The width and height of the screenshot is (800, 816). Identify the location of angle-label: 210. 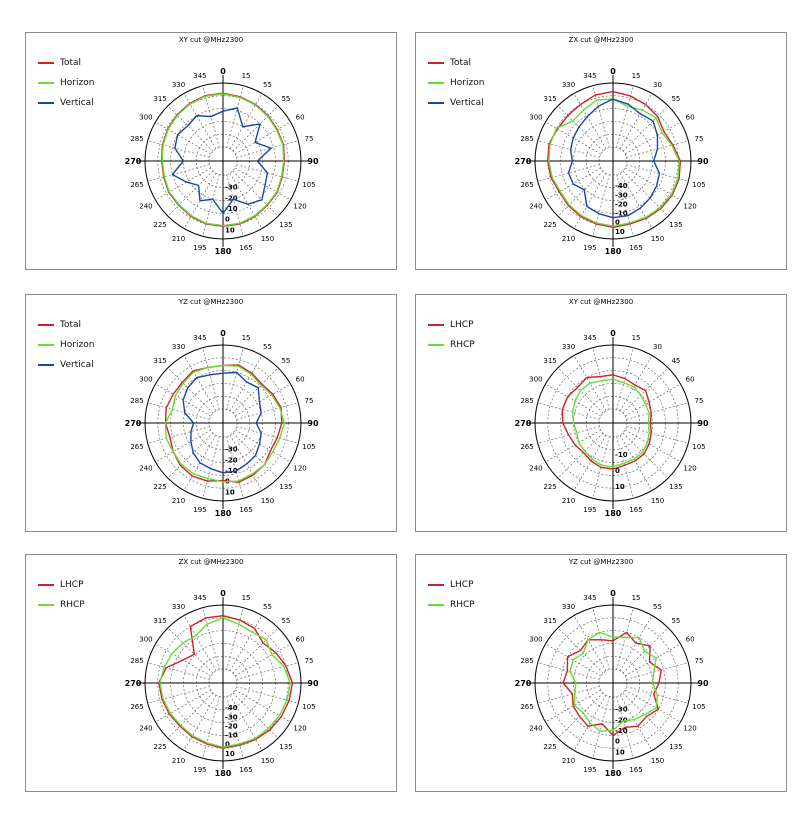
(568, 501).